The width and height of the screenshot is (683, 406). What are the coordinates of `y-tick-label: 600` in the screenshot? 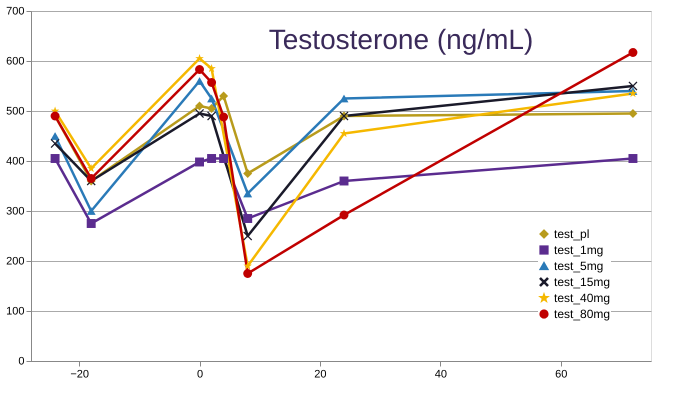 It's located at (15, 62).